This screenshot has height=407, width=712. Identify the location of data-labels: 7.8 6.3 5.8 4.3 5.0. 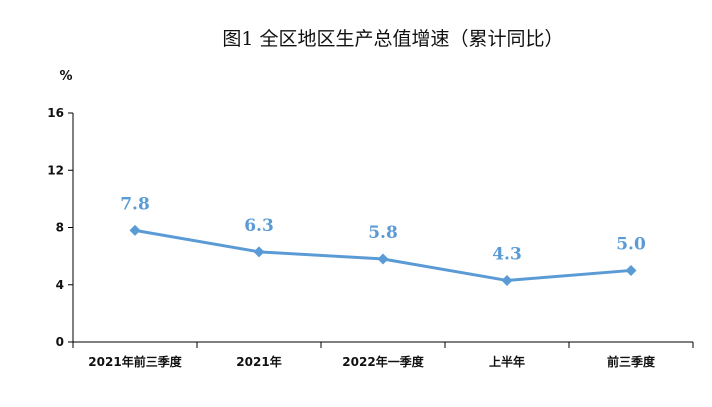
(383, 229).